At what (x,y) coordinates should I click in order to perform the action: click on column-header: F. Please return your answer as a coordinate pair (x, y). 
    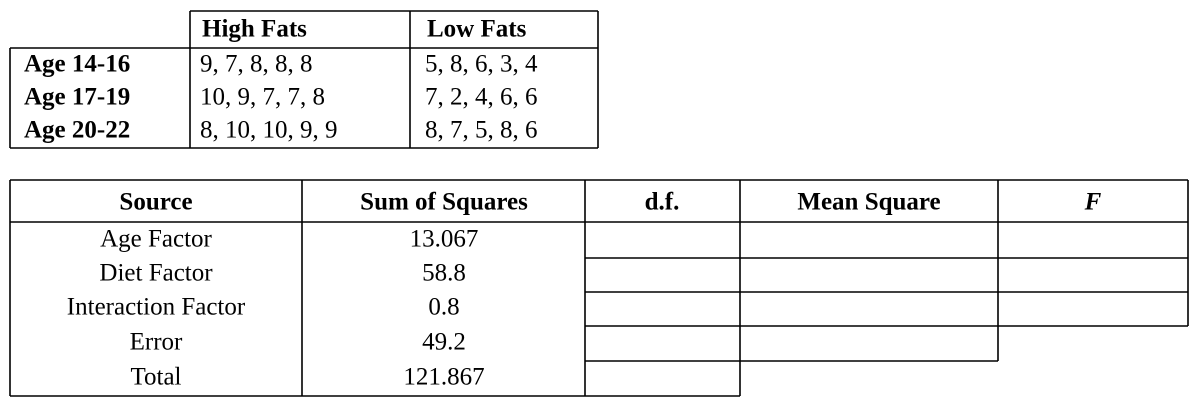
    Looking at the image, I should click on (1093, 202).